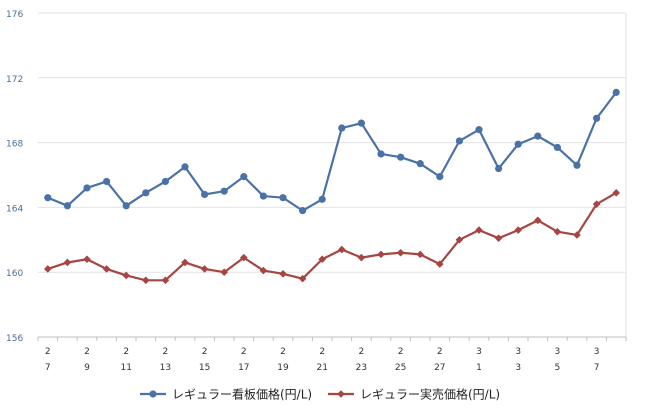 The height and width of the screenshot is (414, 646). I want to click on legend-marker, so click(341, 394).